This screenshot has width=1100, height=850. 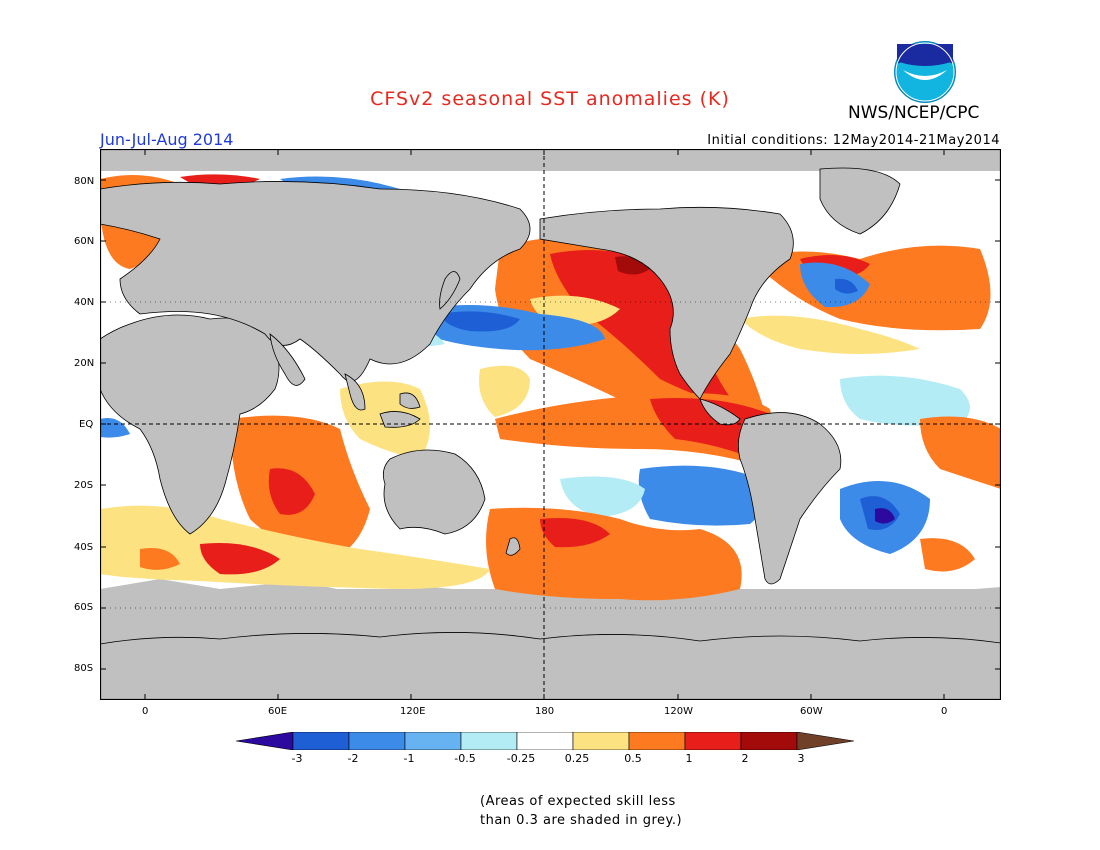 I want to click on colorbar-tick-2: 2, so click(x=745, y=758).